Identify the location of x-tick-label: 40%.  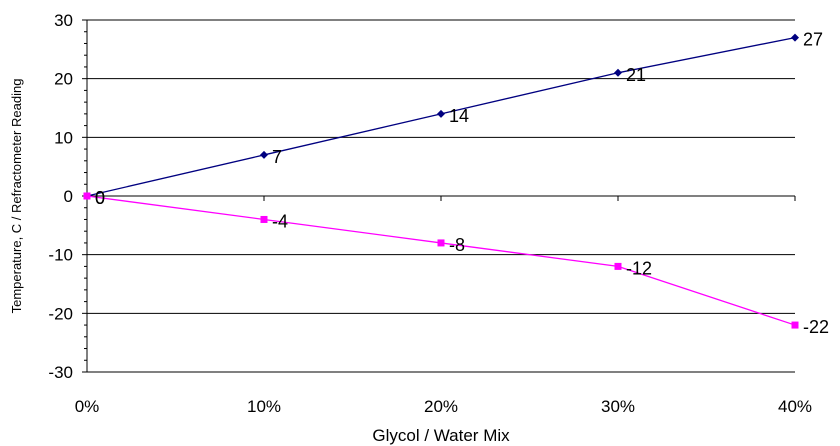
(795, 406).